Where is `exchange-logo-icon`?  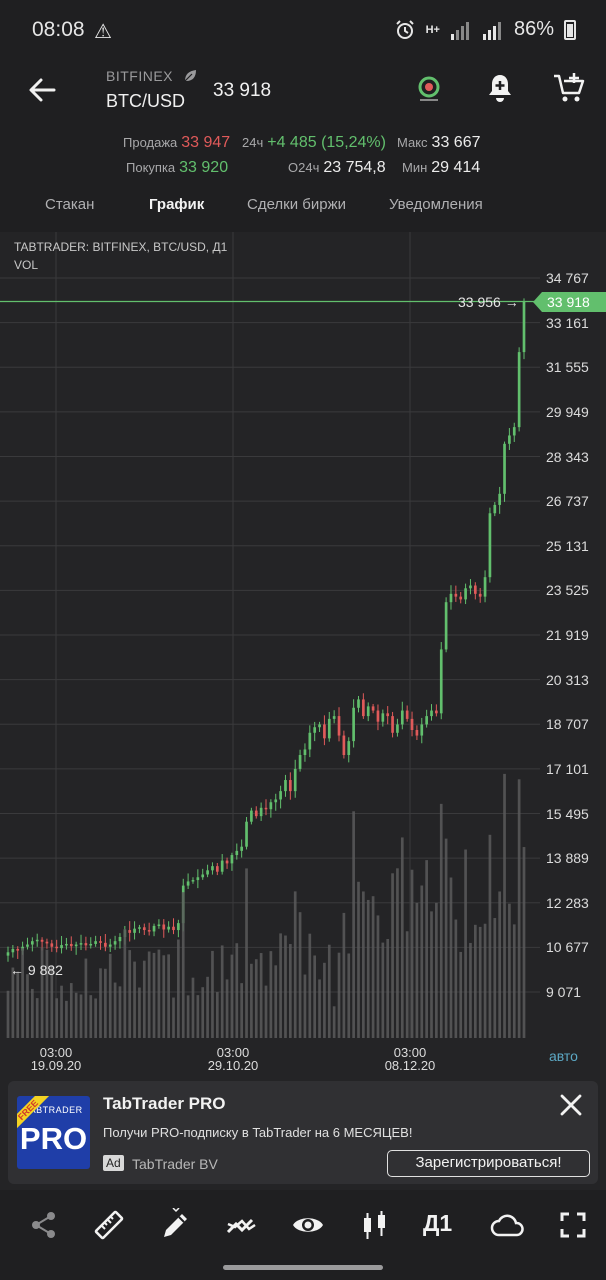
exchange-logo-icon is located at coordinates (429, 89).